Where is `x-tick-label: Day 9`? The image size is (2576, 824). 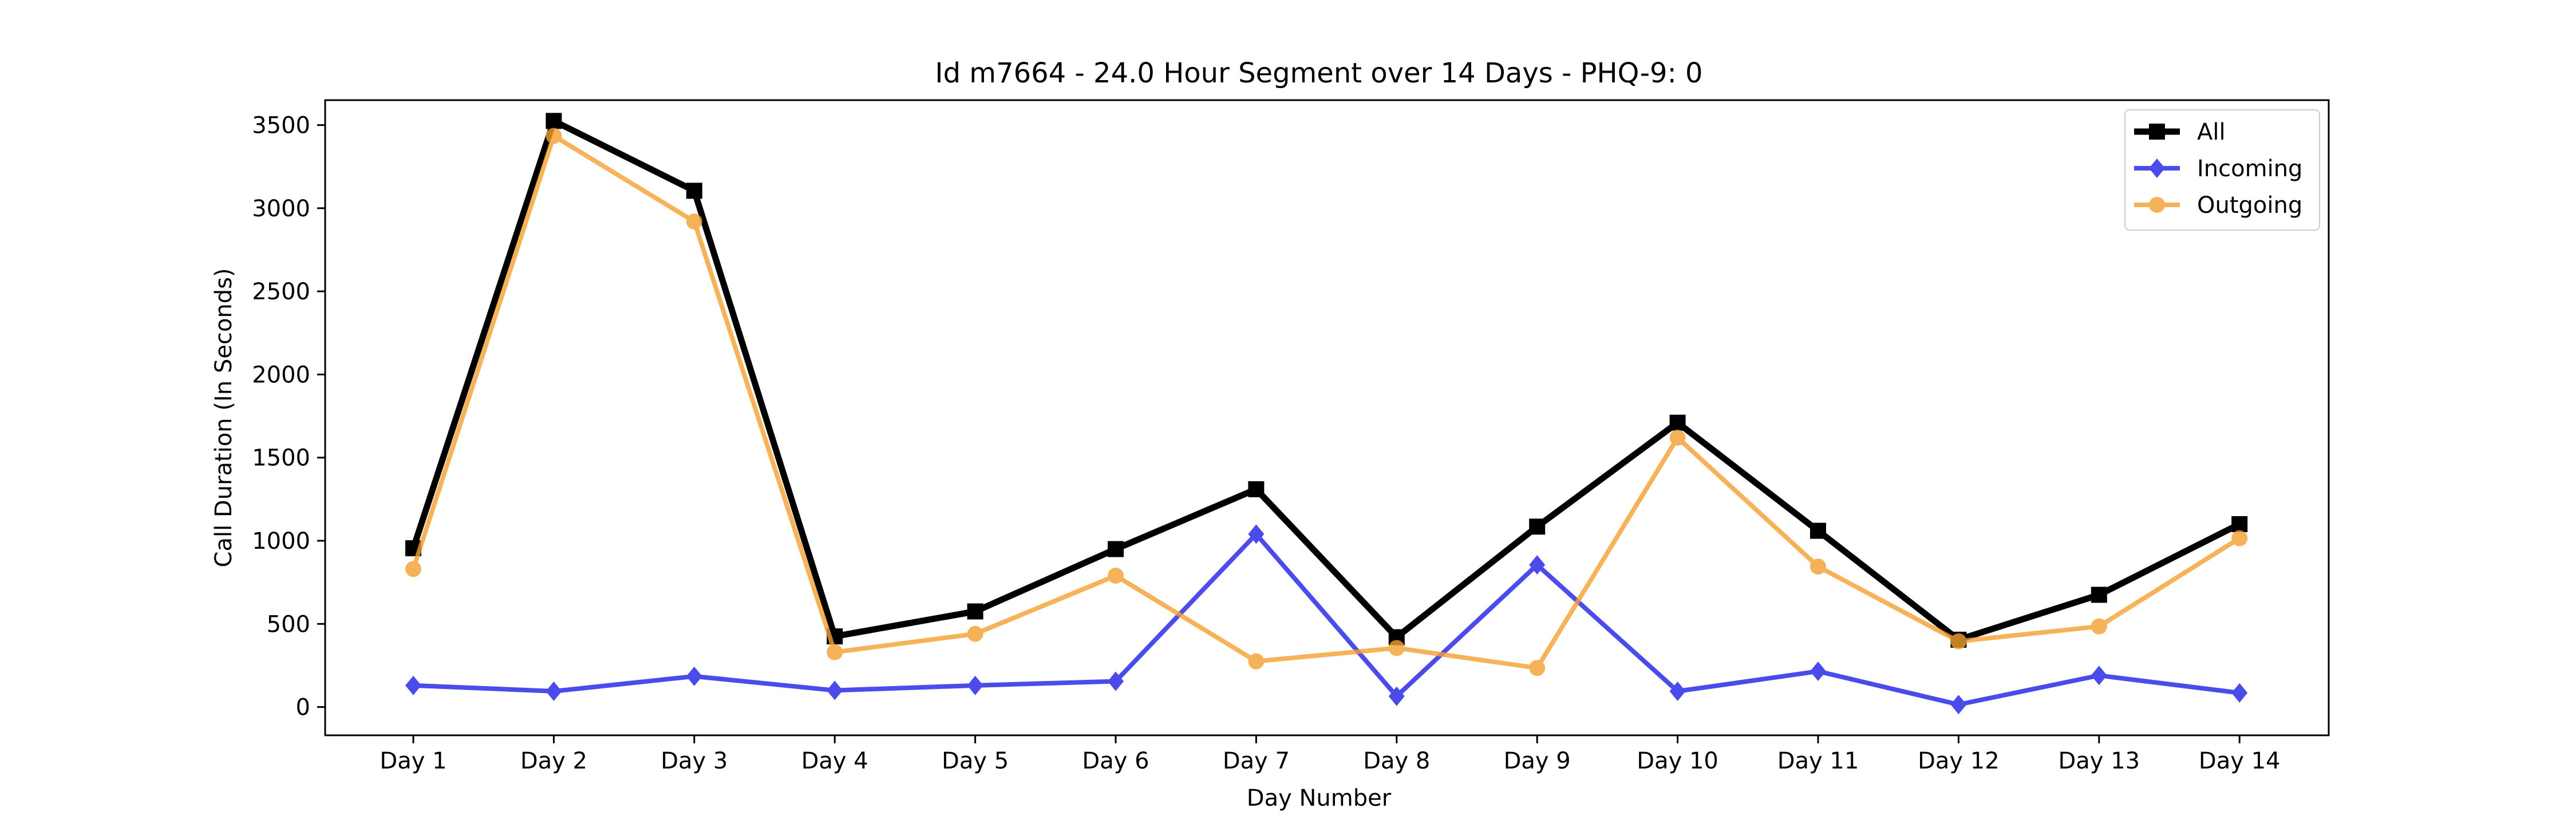 x-tick-label: Day 9 is located at coordinates (1537, 761).